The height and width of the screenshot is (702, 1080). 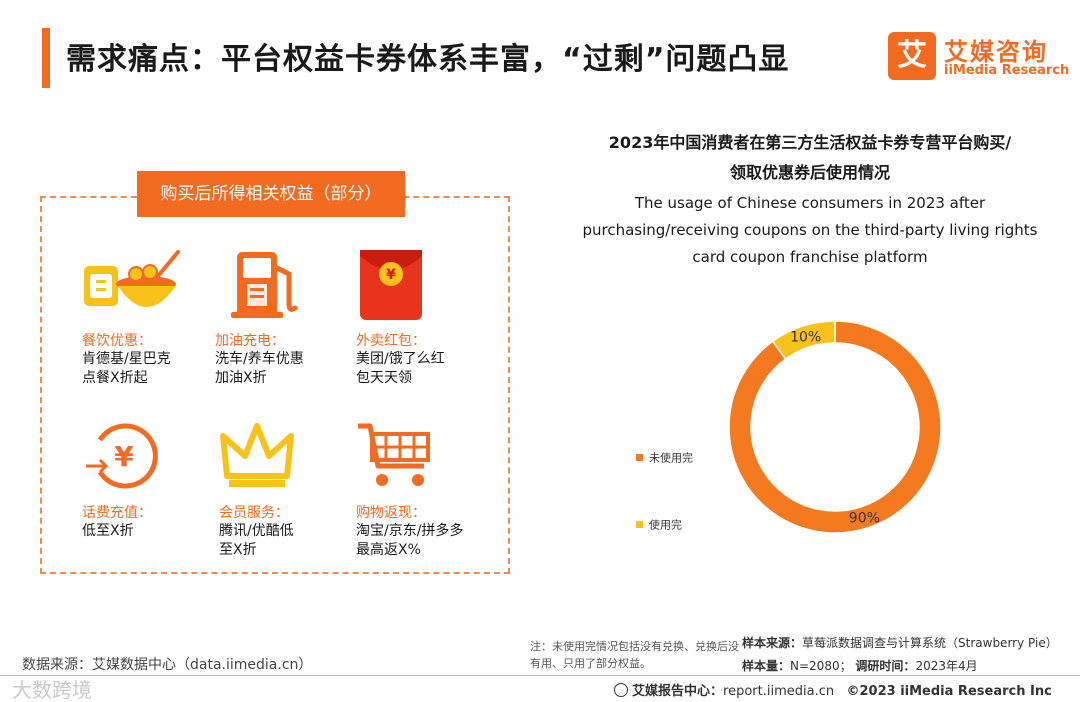 What do you see at coordinates (410, 531) in the screenshot?
I see `benefit-cashback-desc-1: 淘宝/京东/拼多多` at bounding box center [410, 531].